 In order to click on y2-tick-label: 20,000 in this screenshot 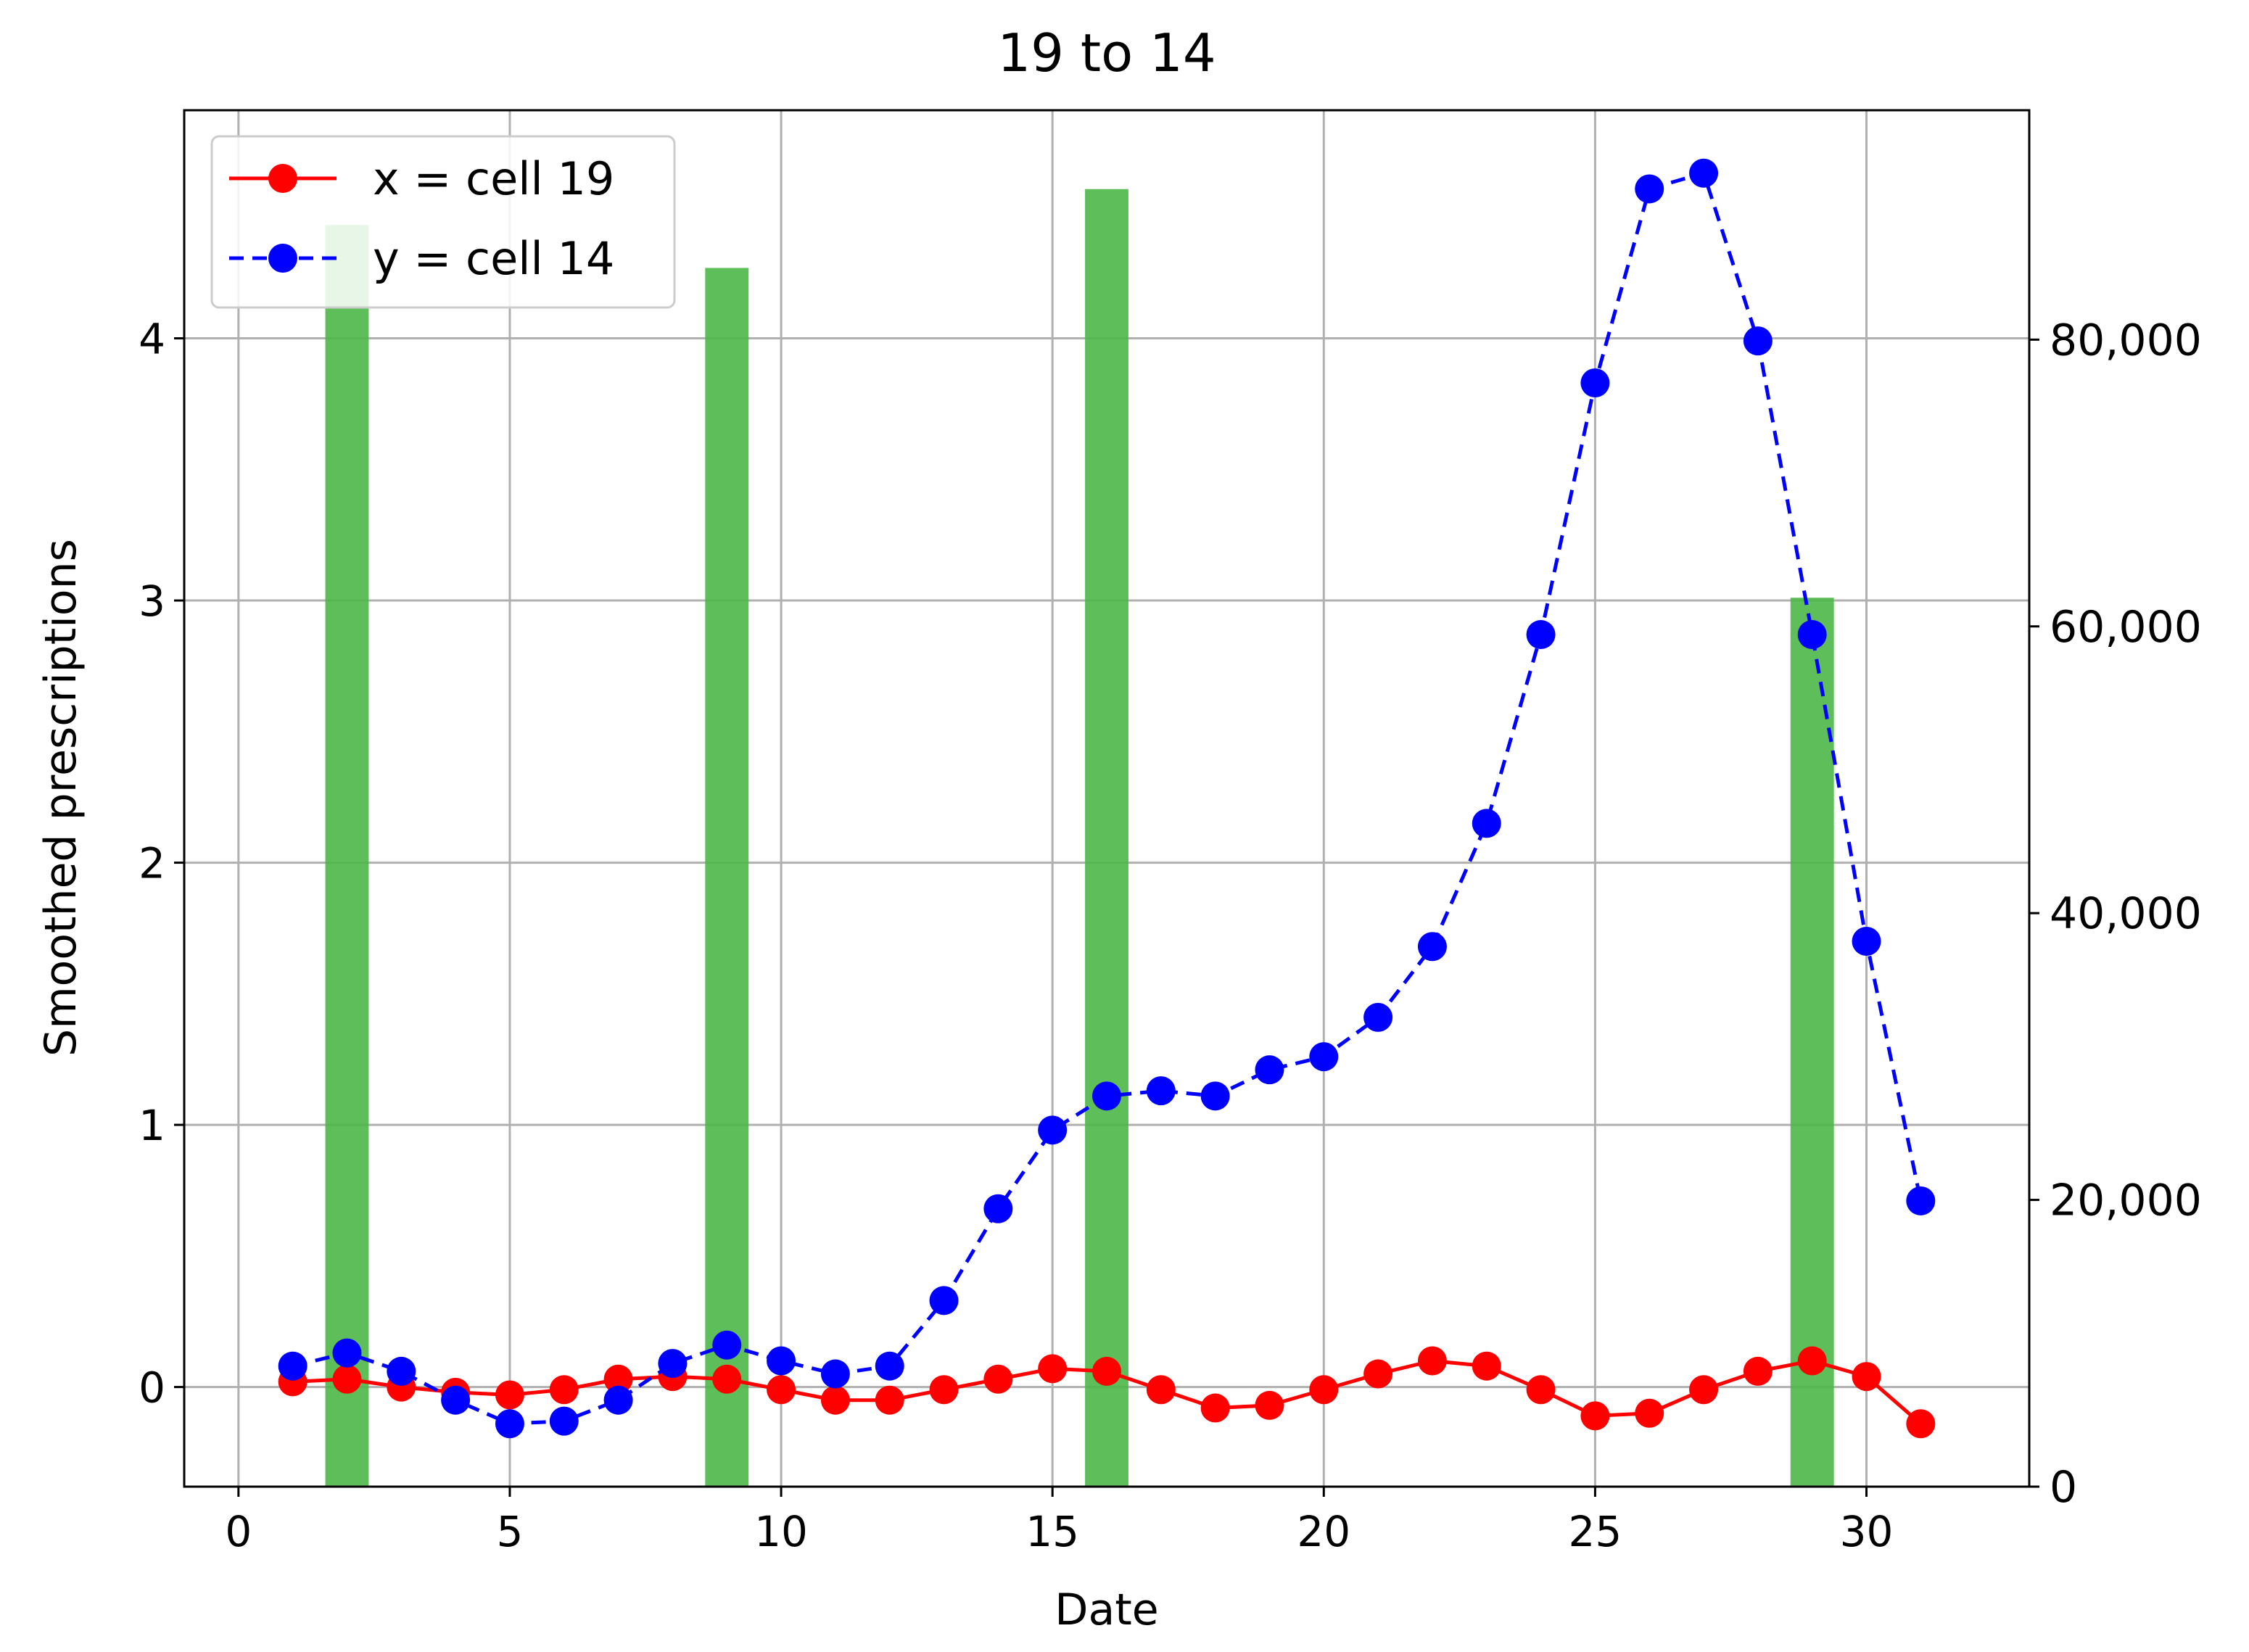, I will do `click(2126, 1201)`.